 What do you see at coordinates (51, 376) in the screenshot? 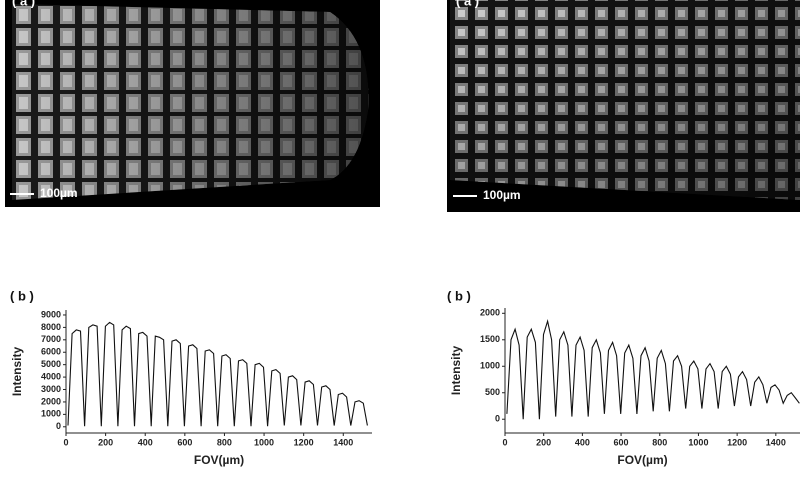
I see `y-tick-label: 4000` at bounding box center [51, 376].